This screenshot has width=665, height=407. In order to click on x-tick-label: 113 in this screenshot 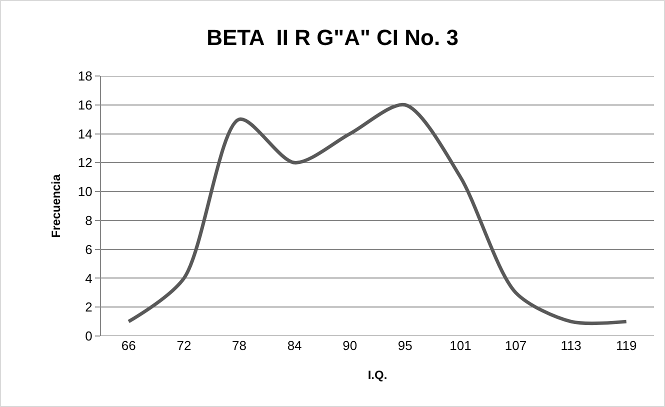, I will do `click(571, 345)`.